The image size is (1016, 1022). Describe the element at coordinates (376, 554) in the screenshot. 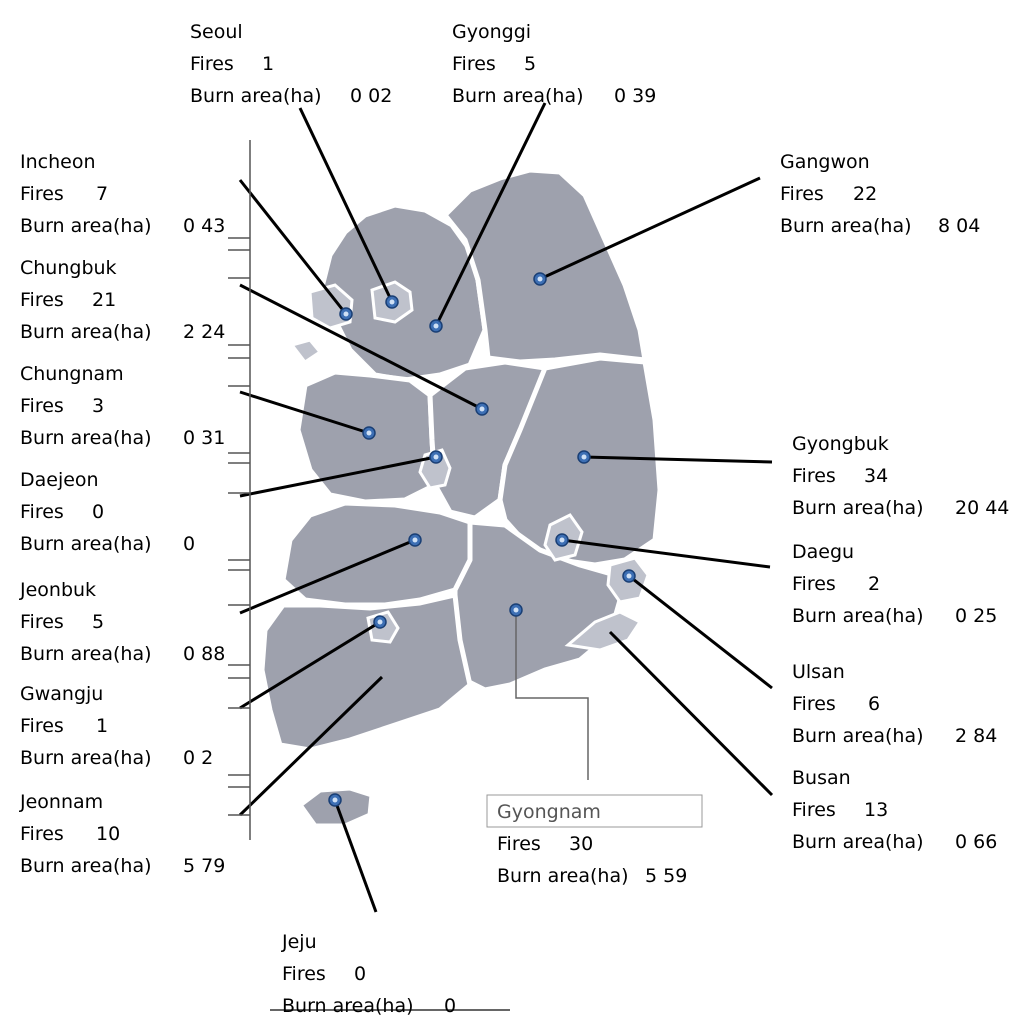

I see `region-jeonbuk` at that location.